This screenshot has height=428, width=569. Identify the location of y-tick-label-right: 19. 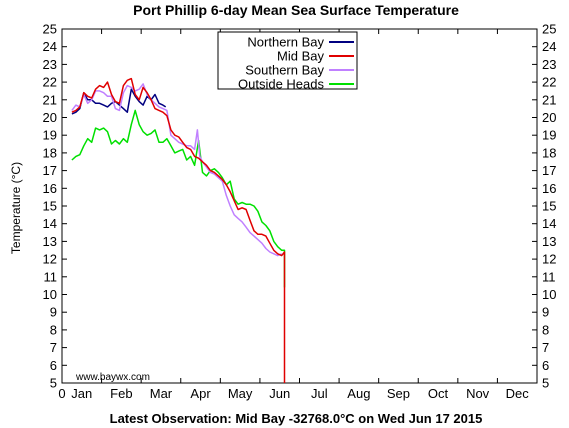
(549, 135).